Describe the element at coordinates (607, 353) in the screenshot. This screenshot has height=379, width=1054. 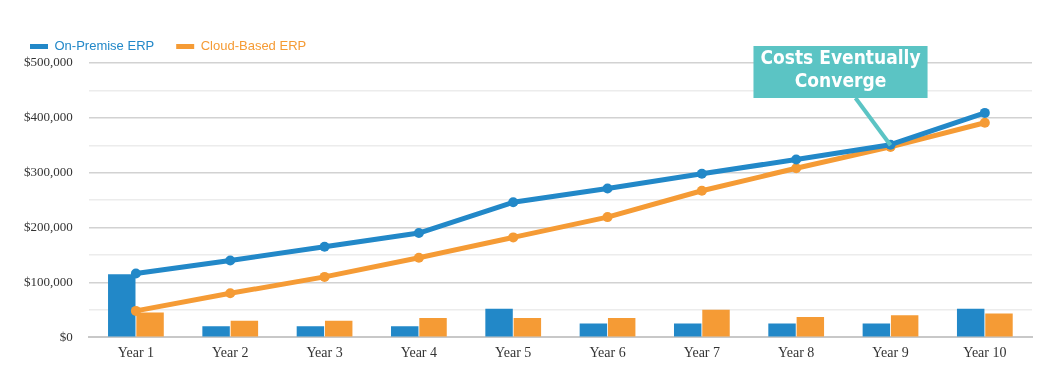
I see `x-tick-label: Year 6` at that location.